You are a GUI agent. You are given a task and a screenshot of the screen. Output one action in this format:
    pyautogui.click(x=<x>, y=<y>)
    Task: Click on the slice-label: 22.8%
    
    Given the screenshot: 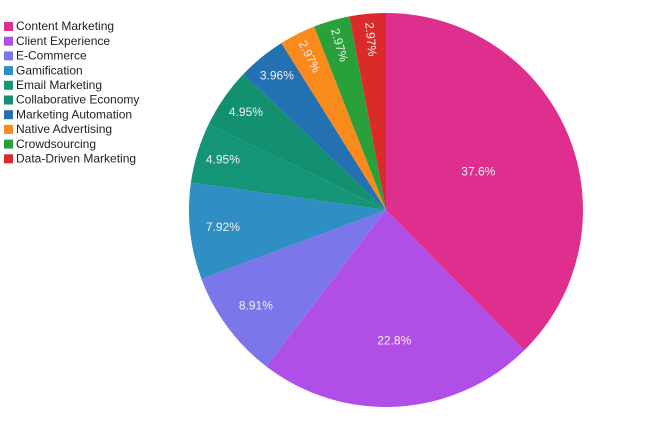 What is the action you would take?
    pyautogui.click(x=394, y=341)
    